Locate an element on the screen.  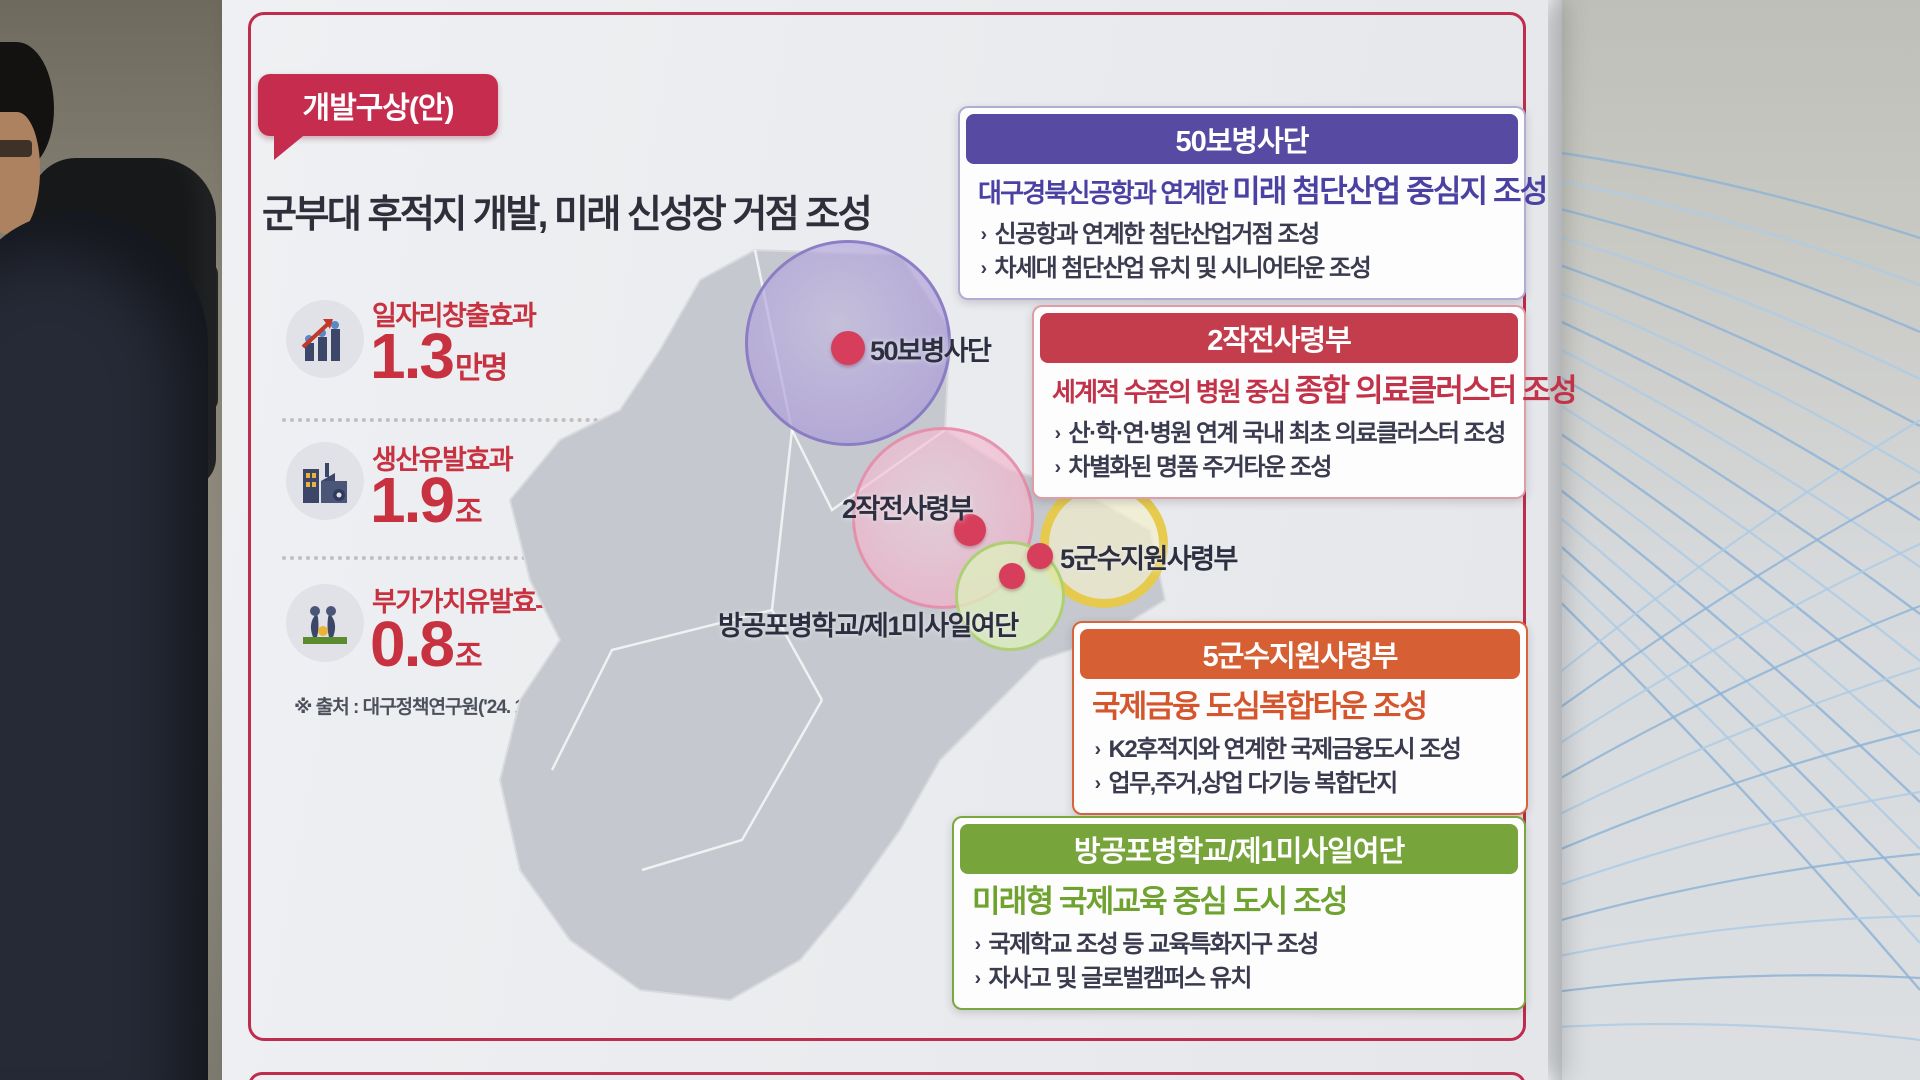
info-box-headline: 대구경북신공항과 연계한 미래 첨단산업 중심지 조성 is located at coordinates (1263, 192).